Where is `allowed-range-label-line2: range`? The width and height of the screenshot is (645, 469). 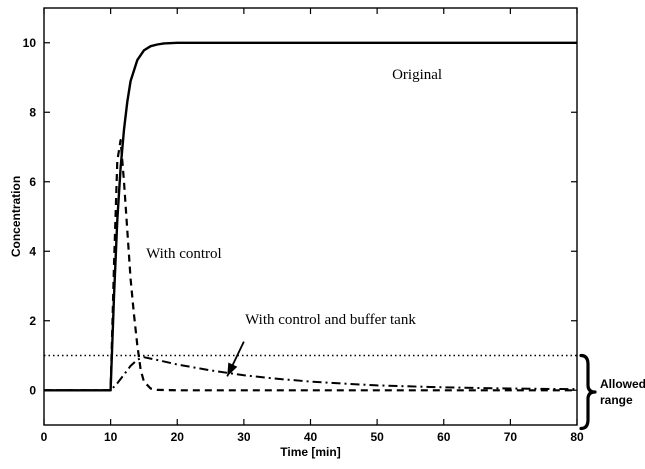 allowed-range-label-line2: range is located at coordinates (616, 400).